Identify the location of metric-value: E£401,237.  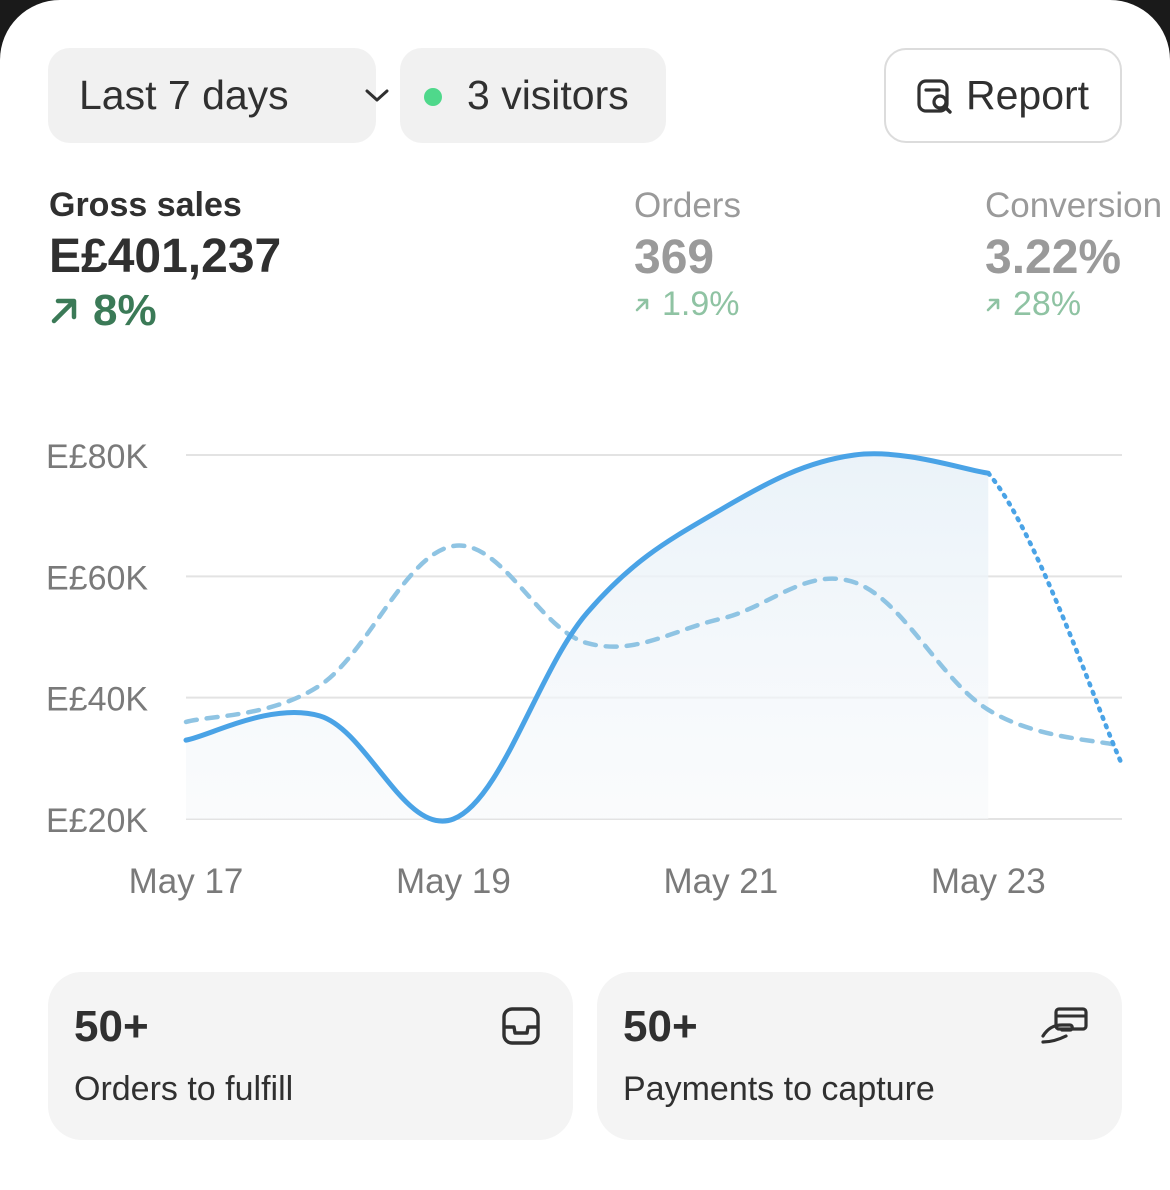
(165, 256).